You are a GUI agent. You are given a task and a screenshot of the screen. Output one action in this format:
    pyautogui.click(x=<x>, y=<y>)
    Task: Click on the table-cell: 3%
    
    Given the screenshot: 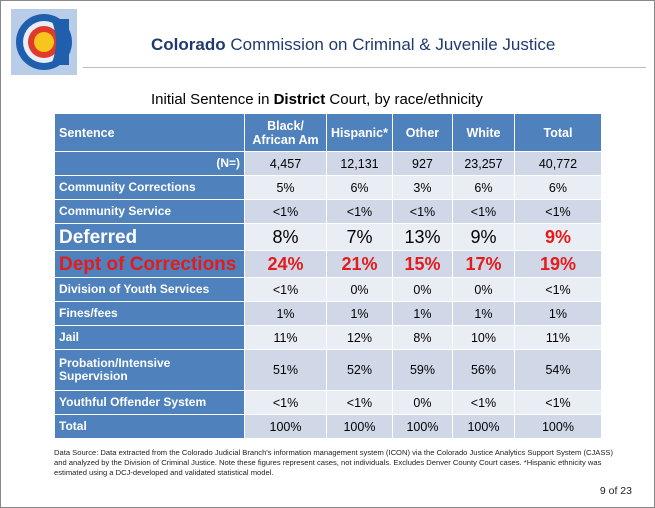 What is the action you would take?
    pyautogui.click(x=422, y=187)
    